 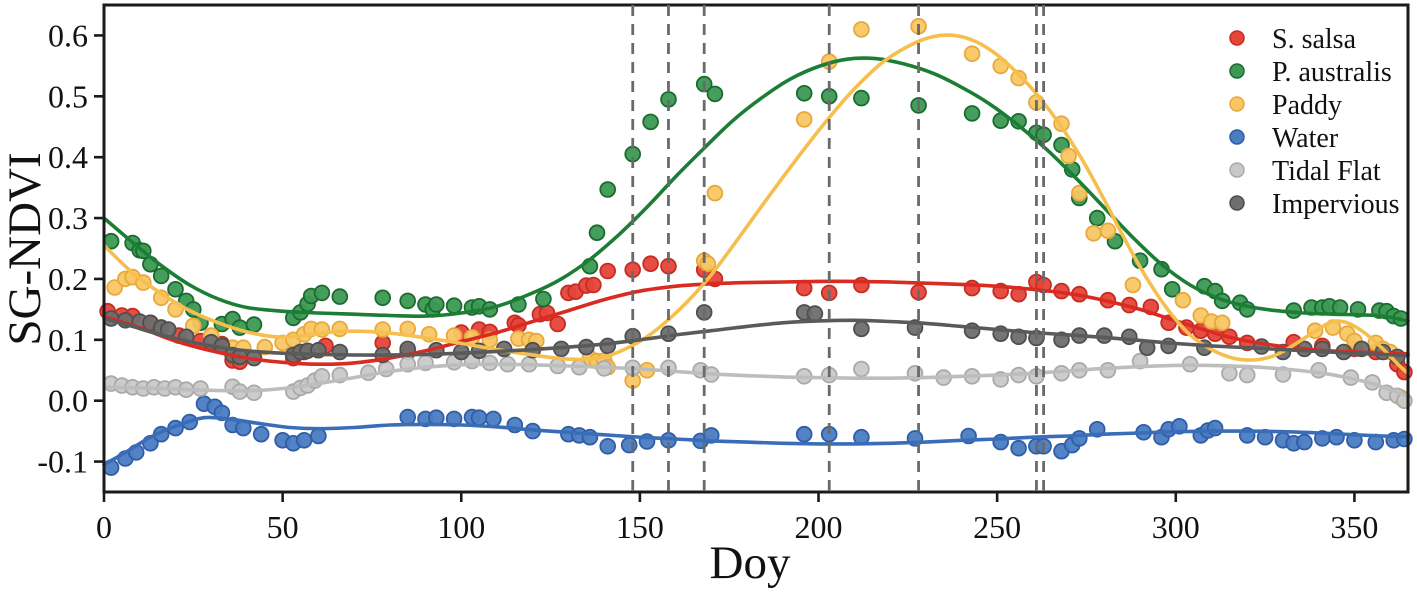 What do you see at coordinates (1305, 138) in the screenshot?
I see `legend-label-water: Water` at bounding box center [1305, 138].